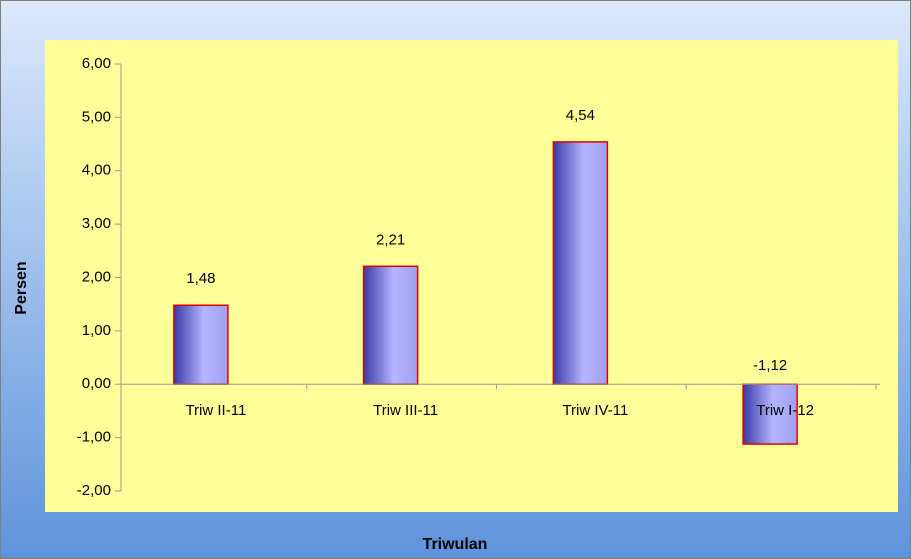 Image resolution: width=911 pixels, height=559 pixels. Describe the element at coordinates (785, 410) in the screenshot. I see `x-tick-label: Triw I-12` at that location.